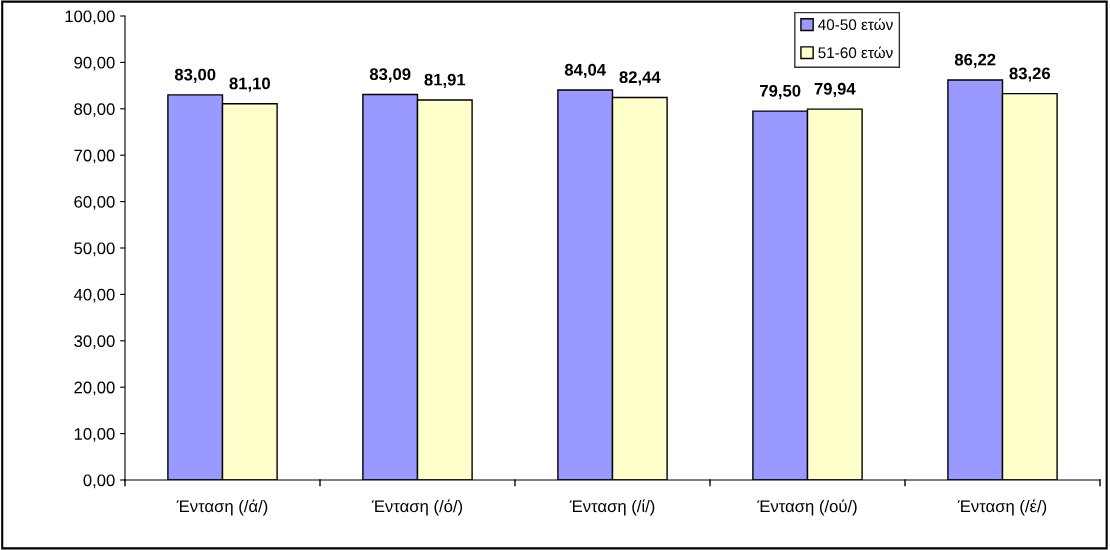 The image size is (1110, 550). What do you see at coordinates (94, 63) in the screenshot?
I see `y-tick-label: 90,00` at bounding box center [94, 63].